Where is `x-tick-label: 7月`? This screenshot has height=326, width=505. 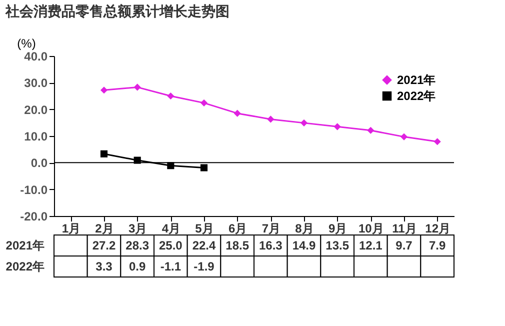 x-tick-label: 7月 is located at coordinates (271, 229).